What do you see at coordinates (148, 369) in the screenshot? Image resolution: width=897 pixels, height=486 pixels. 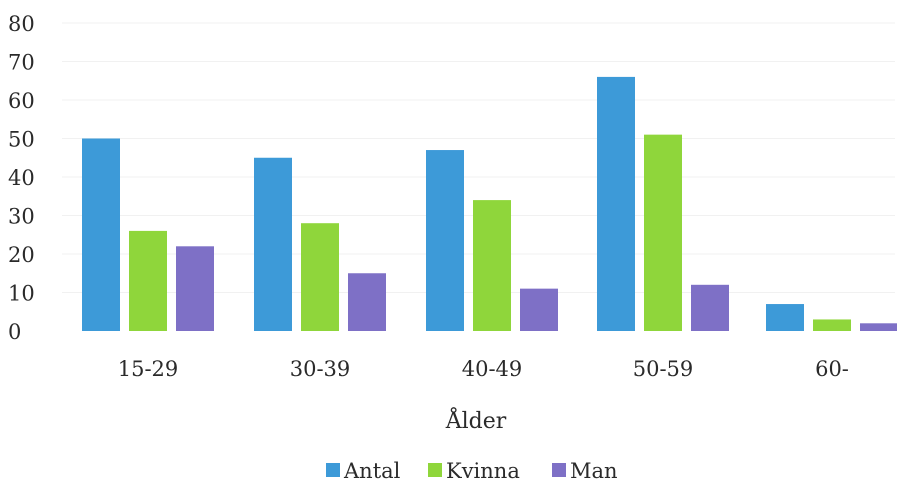 I see `x-tick-label: 15-29` at bounding box center [148, 369].